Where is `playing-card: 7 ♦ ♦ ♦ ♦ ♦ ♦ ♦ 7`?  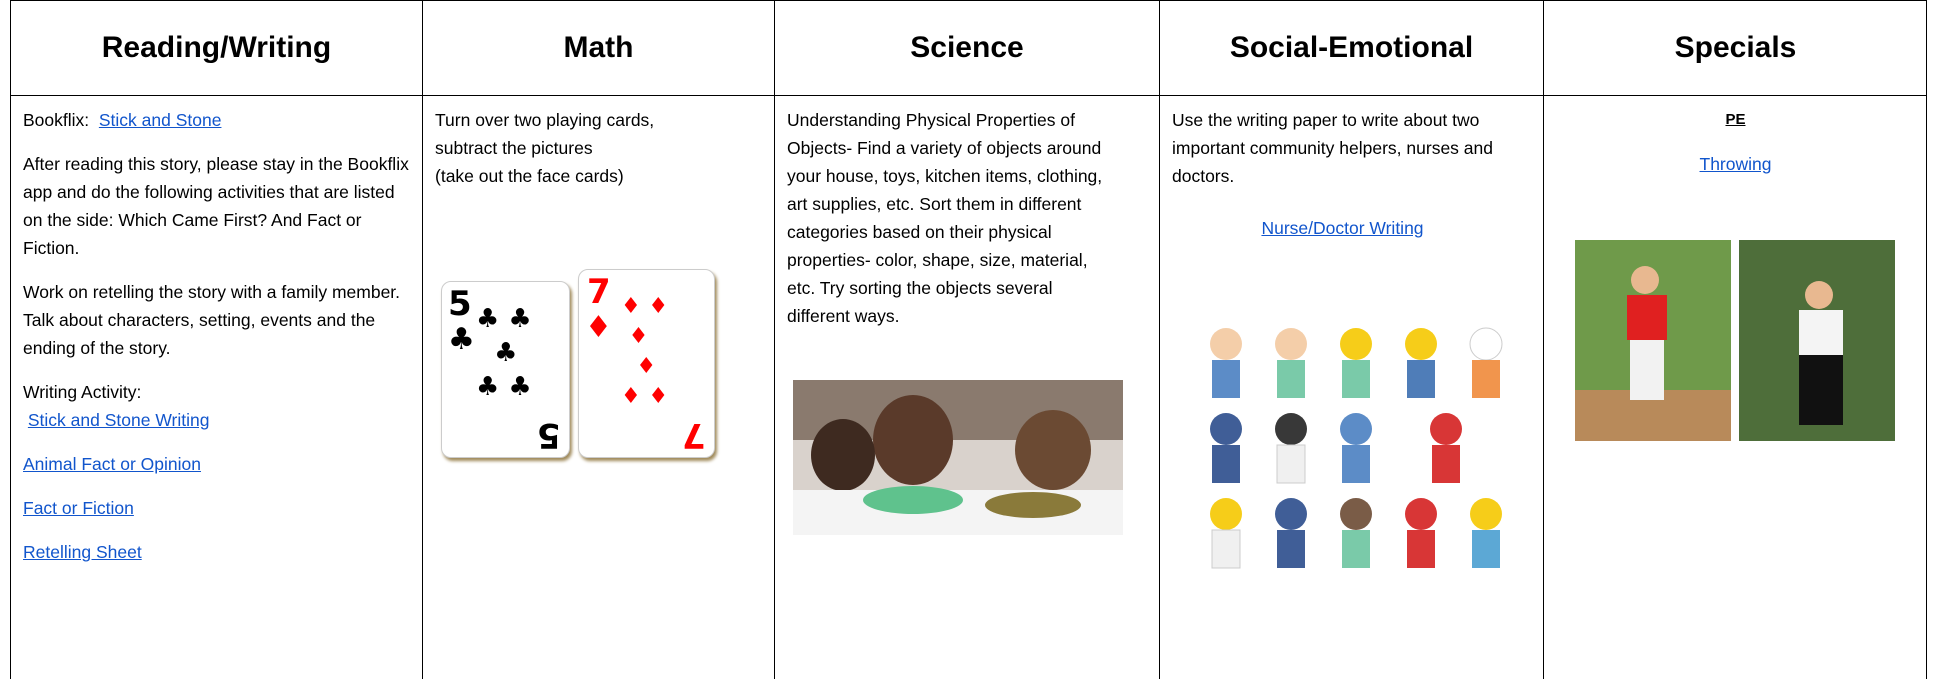 playing-card: 7 ♦ ♦ ♦ ♦ ♦ ♦ ♦ 7 is located at coordinates (646, 363).